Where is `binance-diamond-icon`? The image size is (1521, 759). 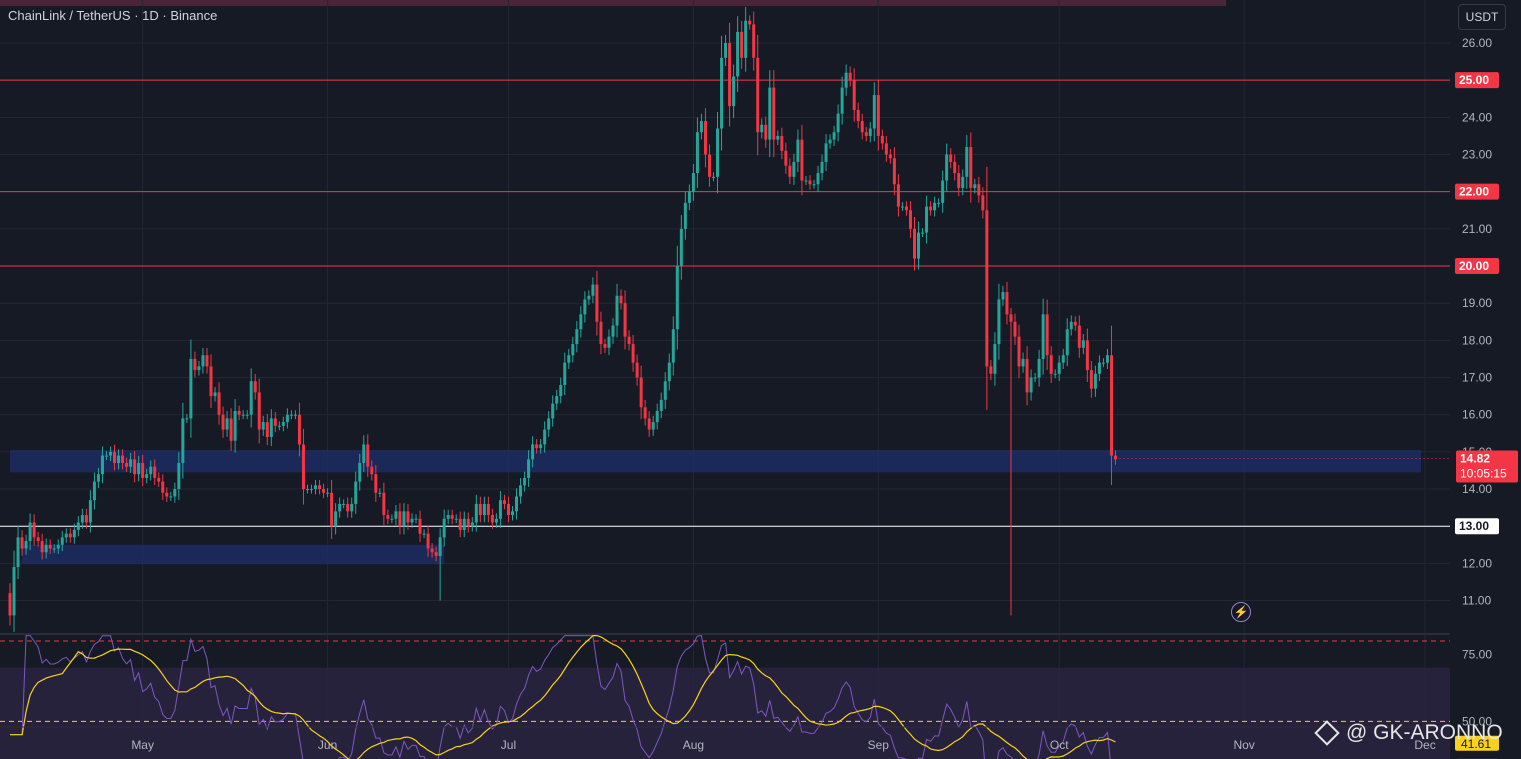
binance-diamond-icon is located at coordinates (1327, 733).